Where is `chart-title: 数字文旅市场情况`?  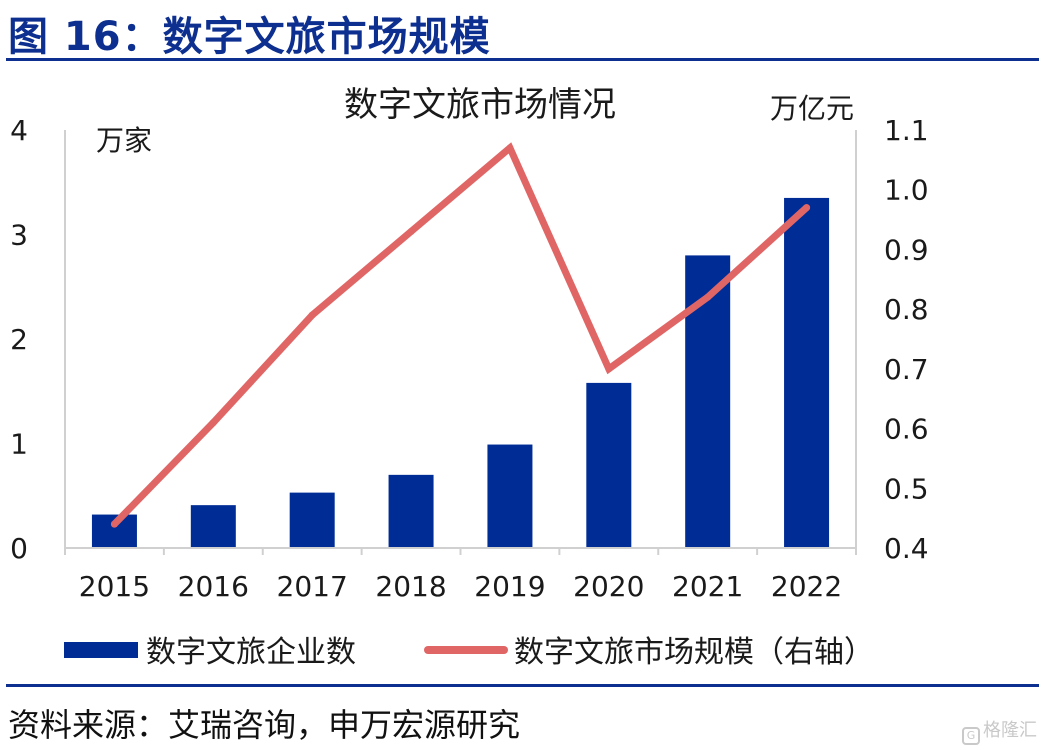
chart-title: 数字文旅市场情况 is located at coordinates (480, 105).